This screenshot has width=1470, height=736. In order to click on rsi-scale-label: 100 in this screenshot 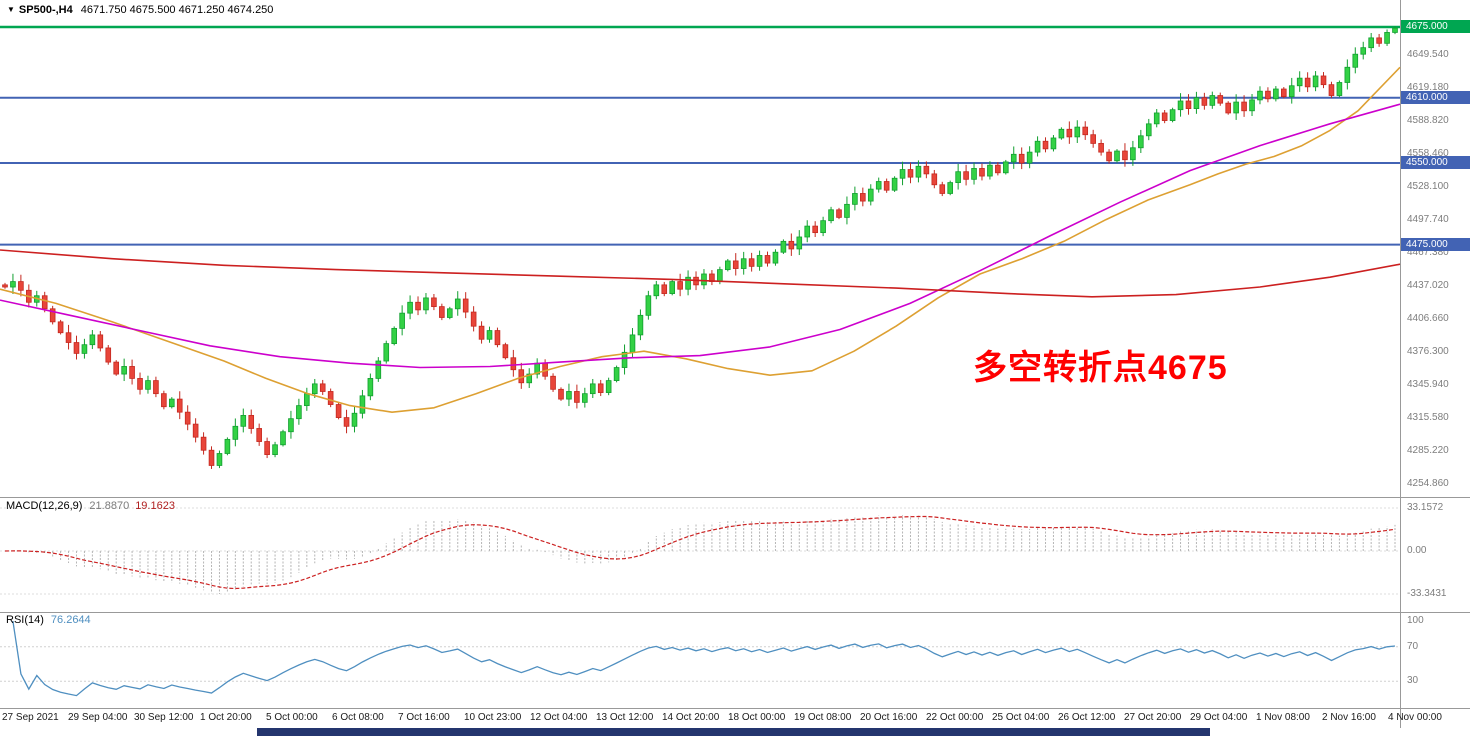, I will do `click(1415, 620)`.